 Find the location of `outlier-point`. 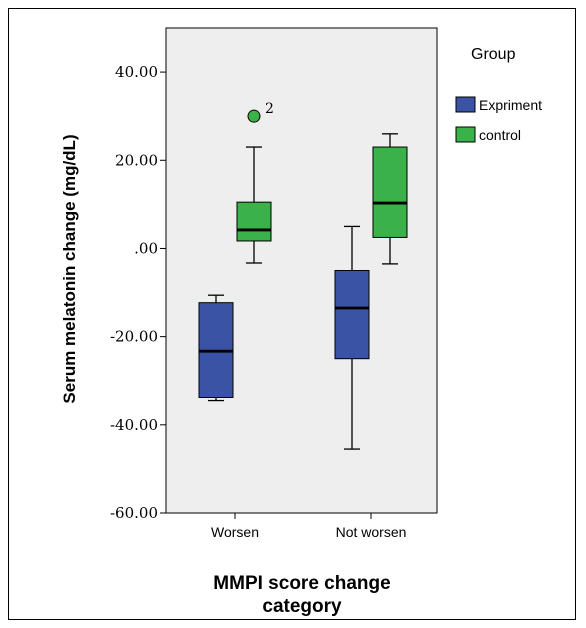

outlier-point is located at coordinates (254, 116).